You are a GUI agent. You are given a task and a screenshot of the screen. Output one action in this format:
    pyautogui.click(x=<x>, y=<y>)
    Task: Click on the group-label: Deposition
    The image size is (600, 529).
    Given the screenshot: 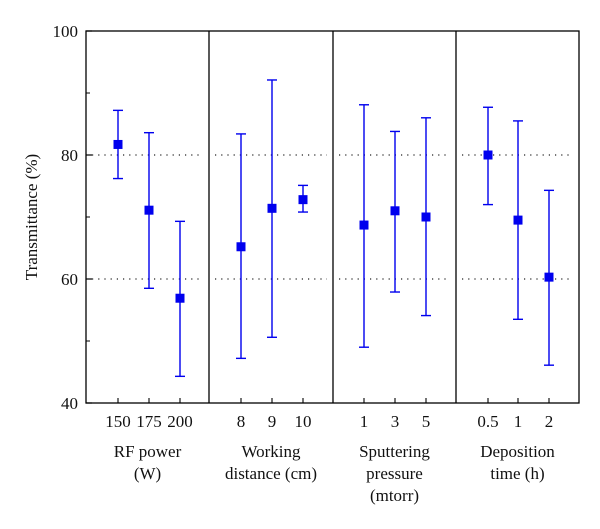 What is the action you would take?
    pyautogui.click(x=517, y=451)
    